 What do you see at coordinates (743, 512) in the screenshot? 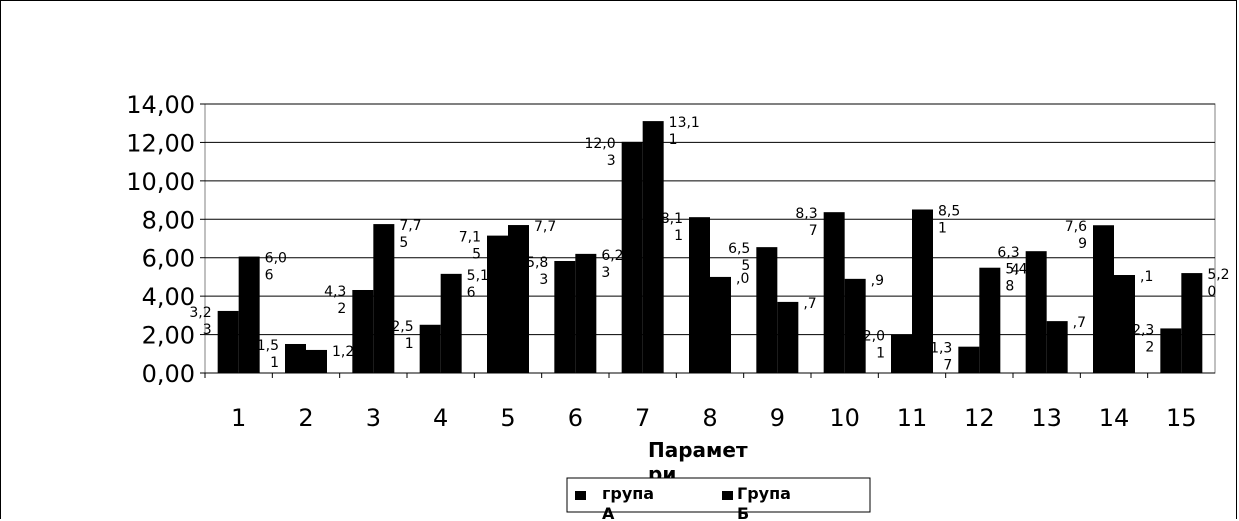
I see `legend-label-group-b-line-2: Б` at bounding box center [743, 512].